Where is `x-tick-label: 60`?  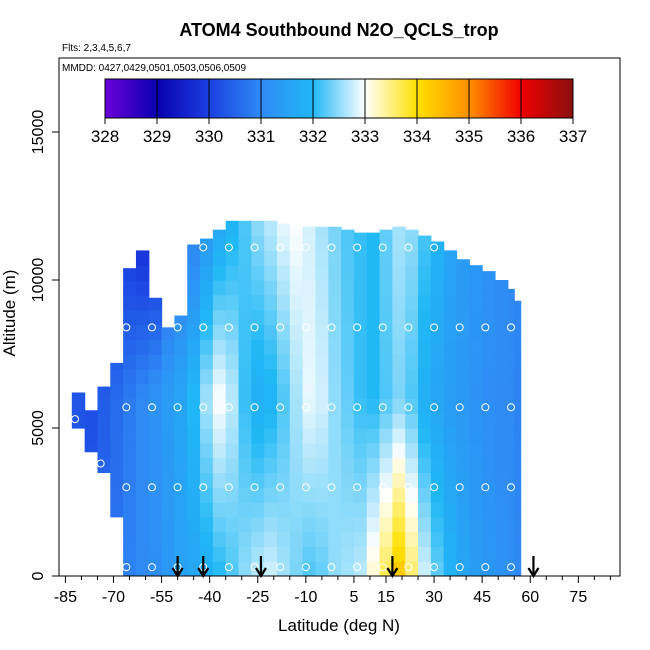
x-tick-label: 60 is located at coordinates (530, 597).